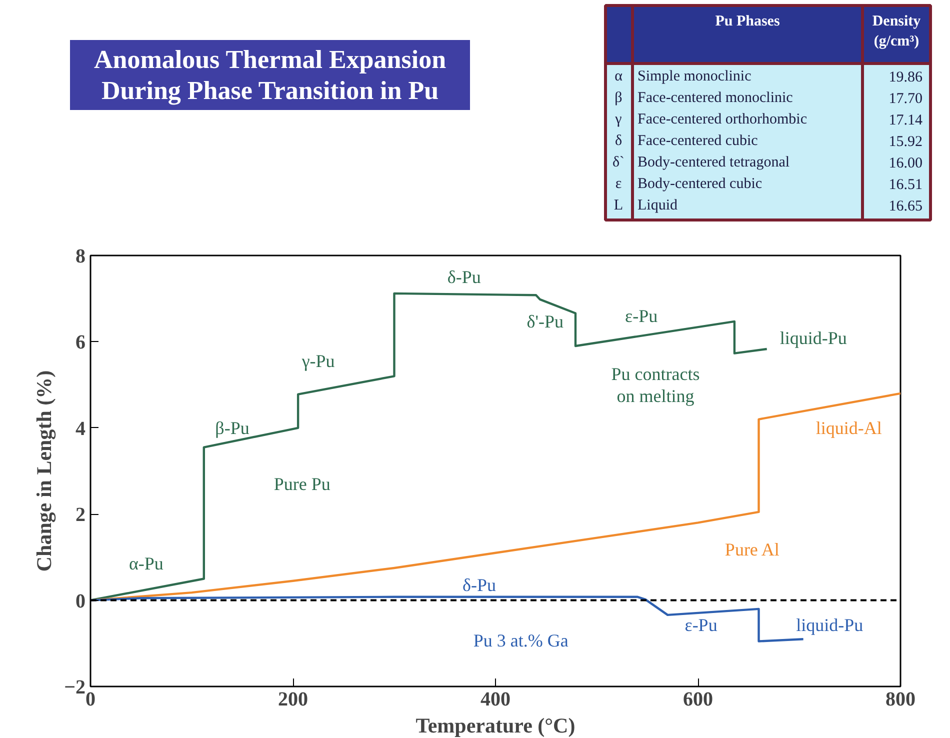 The height and width of the screenshot is (738, 950). What do you see at coordinates (897, 32) in the screenshot?
I see `text: Density (g/cm³)` at bounding box center [897, 32].